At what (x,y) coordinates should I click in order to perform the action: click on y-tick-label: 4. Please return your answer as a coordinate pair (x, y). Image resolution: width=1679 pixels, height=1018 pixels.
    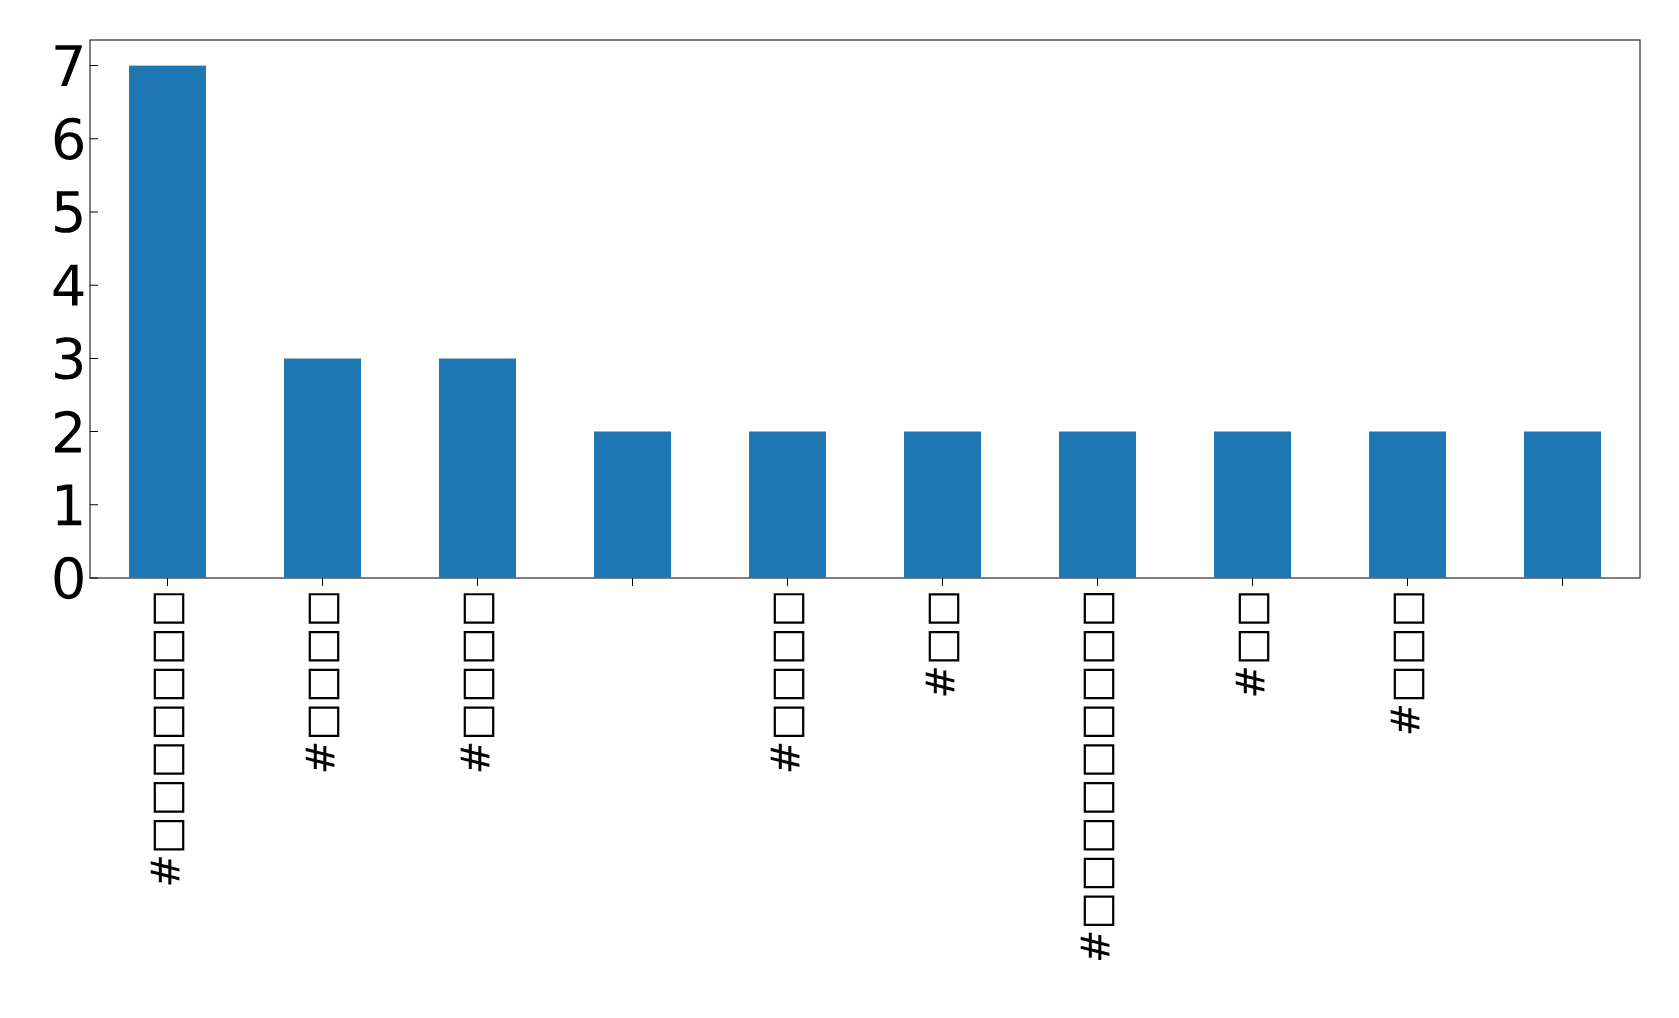
    Looking at the image, I should click on (68, 285).